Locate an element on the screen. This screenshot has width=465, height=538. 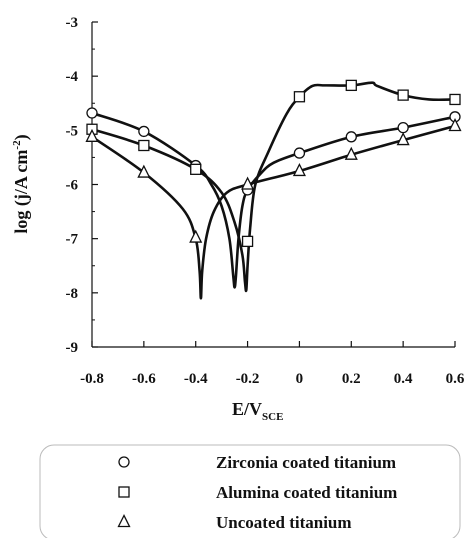
x-axis-title-sub: SCE is located at coordinates (272, 417).